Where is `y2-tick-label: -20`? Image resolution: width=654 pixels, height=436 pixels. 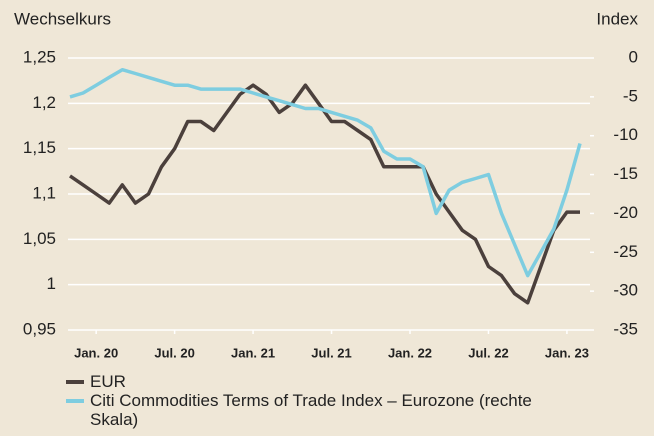
y2-tick-label: -20 is located at coordinates (625, 212).